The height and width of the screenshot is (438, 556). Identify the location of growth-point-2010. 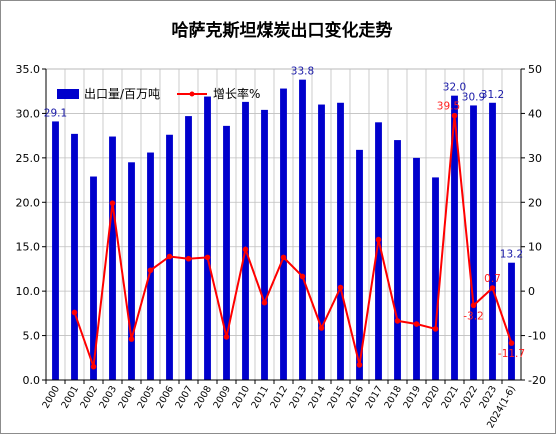
(245, 249).